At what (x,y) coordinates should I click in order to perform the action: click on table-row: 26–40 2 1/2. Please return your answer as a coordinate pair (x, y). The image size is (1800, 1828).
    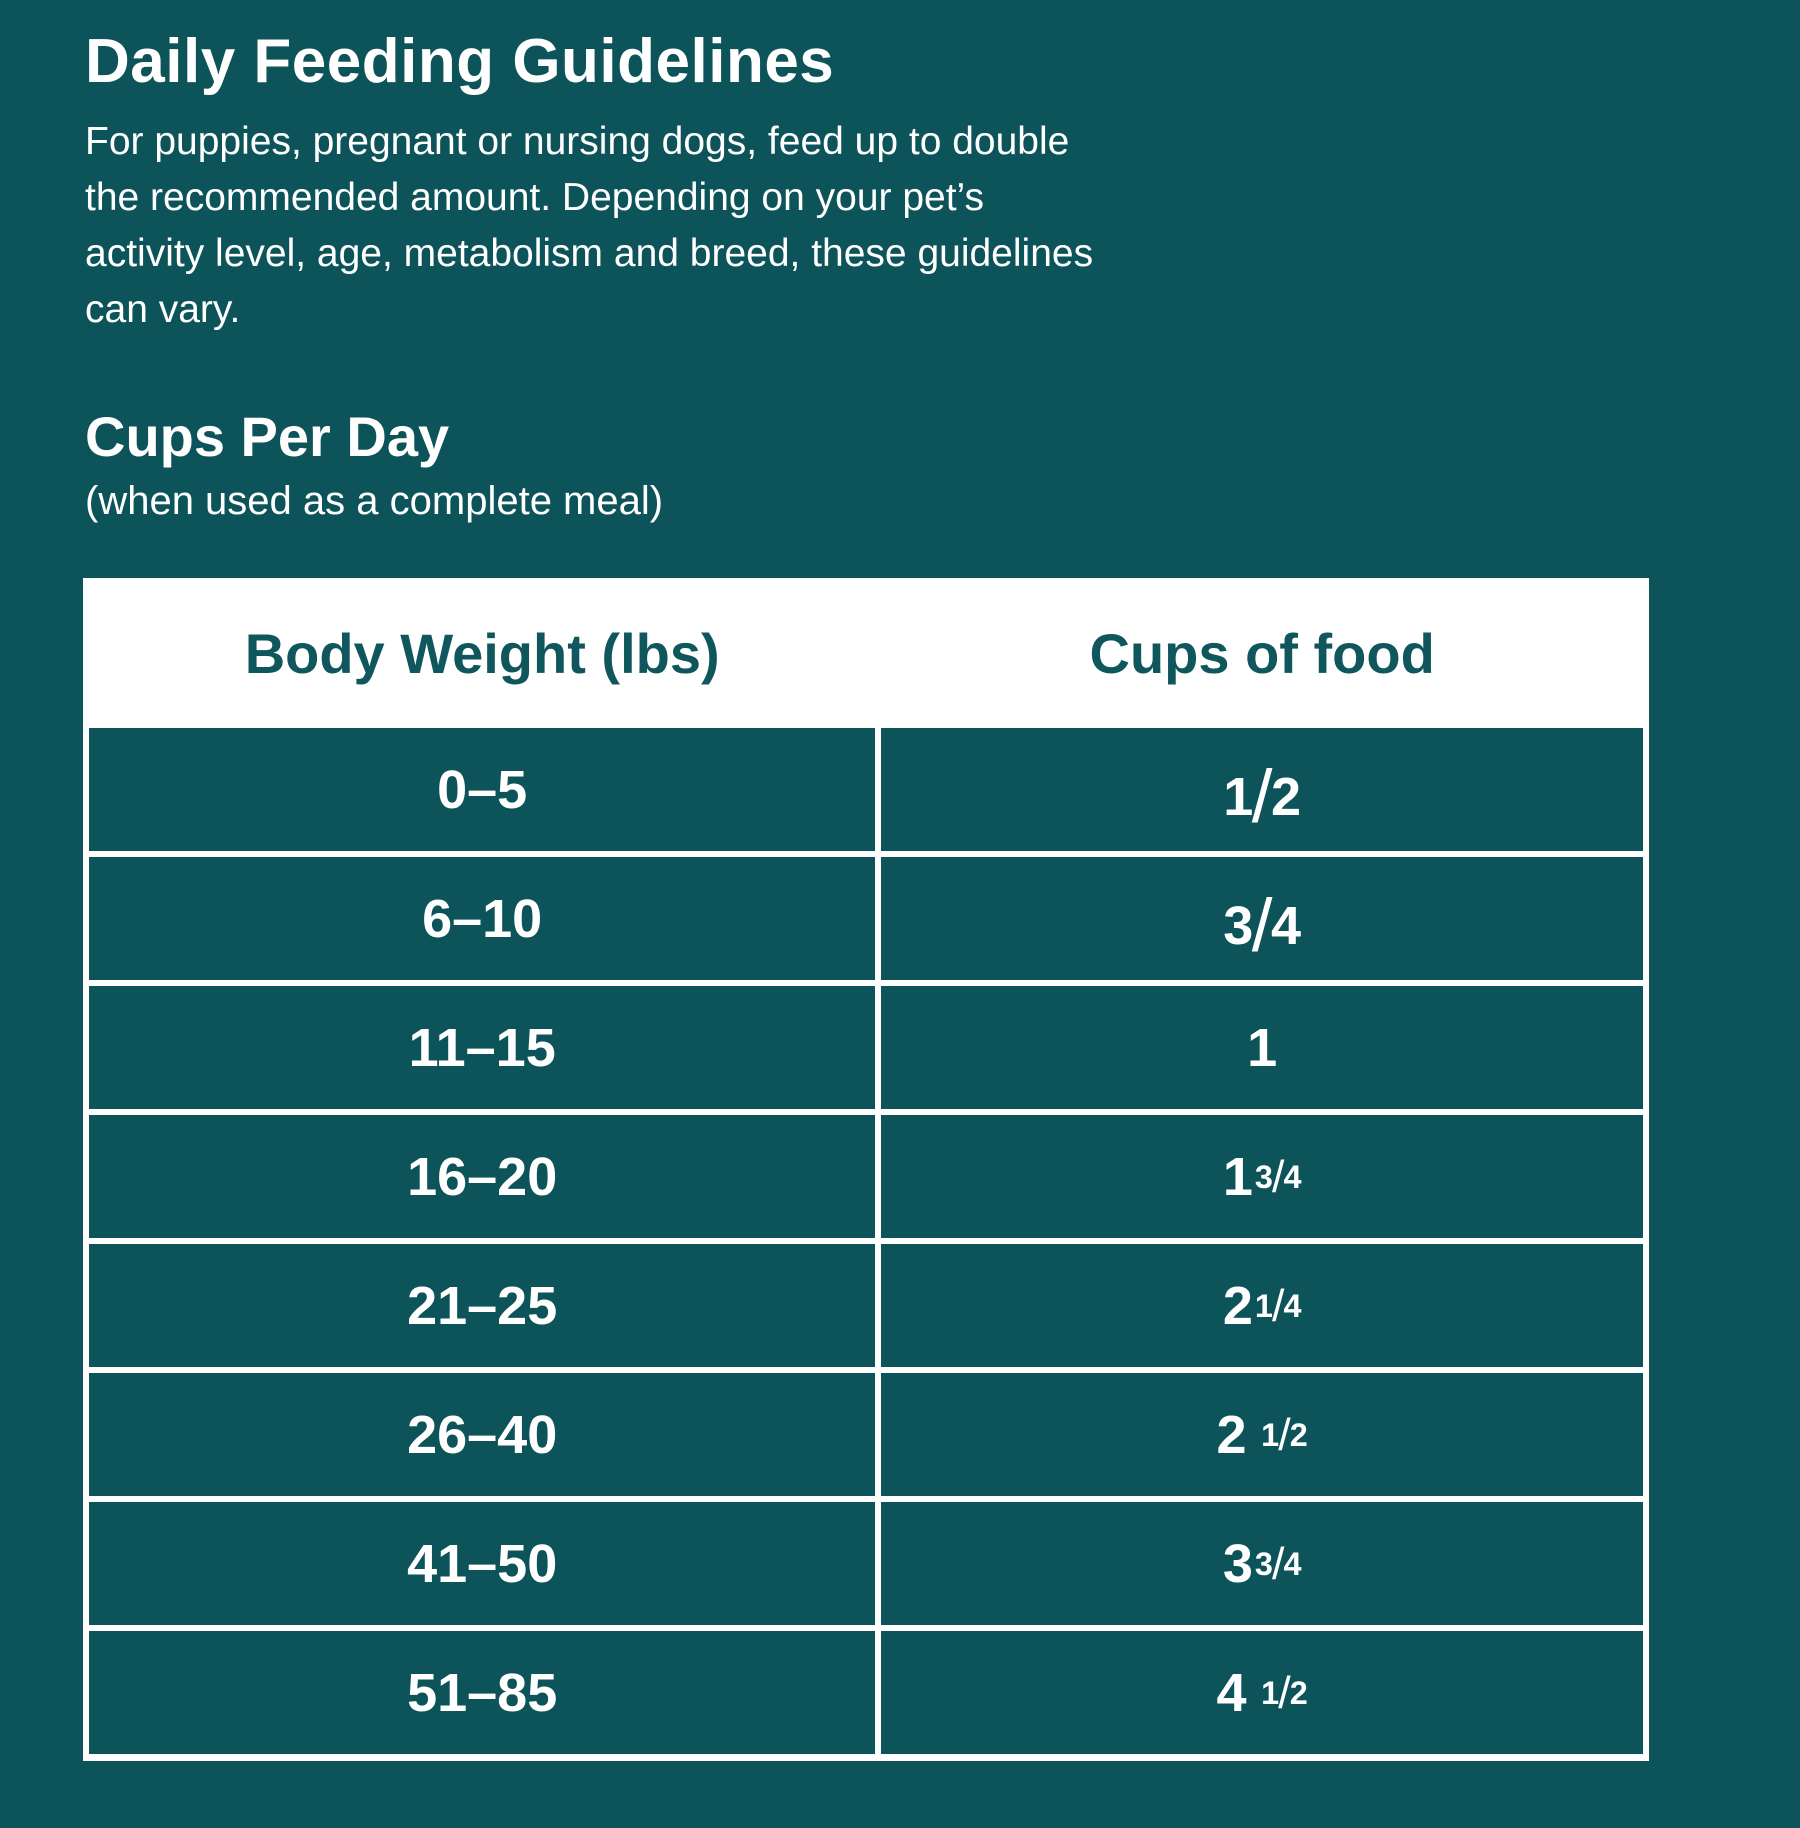
    Looking at the image, I should click on (866, 1434).